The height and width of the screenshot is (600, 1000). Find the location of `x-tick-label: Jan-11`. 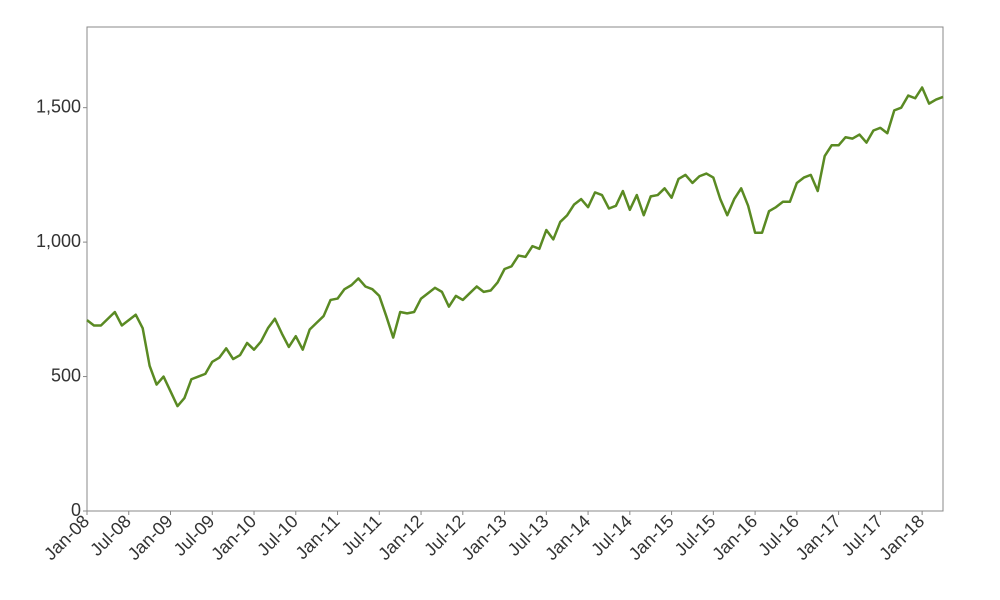

x-tick-label: Jan-11 is located at coordinates (318, 537).